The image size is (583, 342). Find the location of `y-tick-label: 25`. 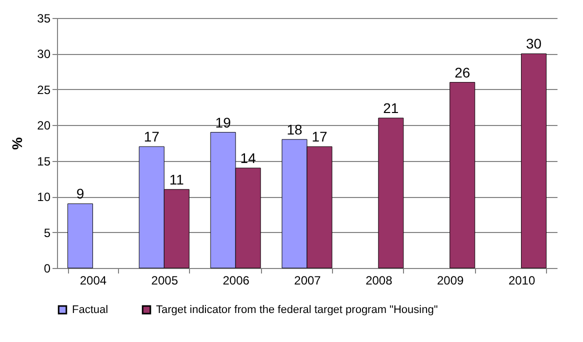

y-tick-label: 25 is located at coordinates (44, 89).